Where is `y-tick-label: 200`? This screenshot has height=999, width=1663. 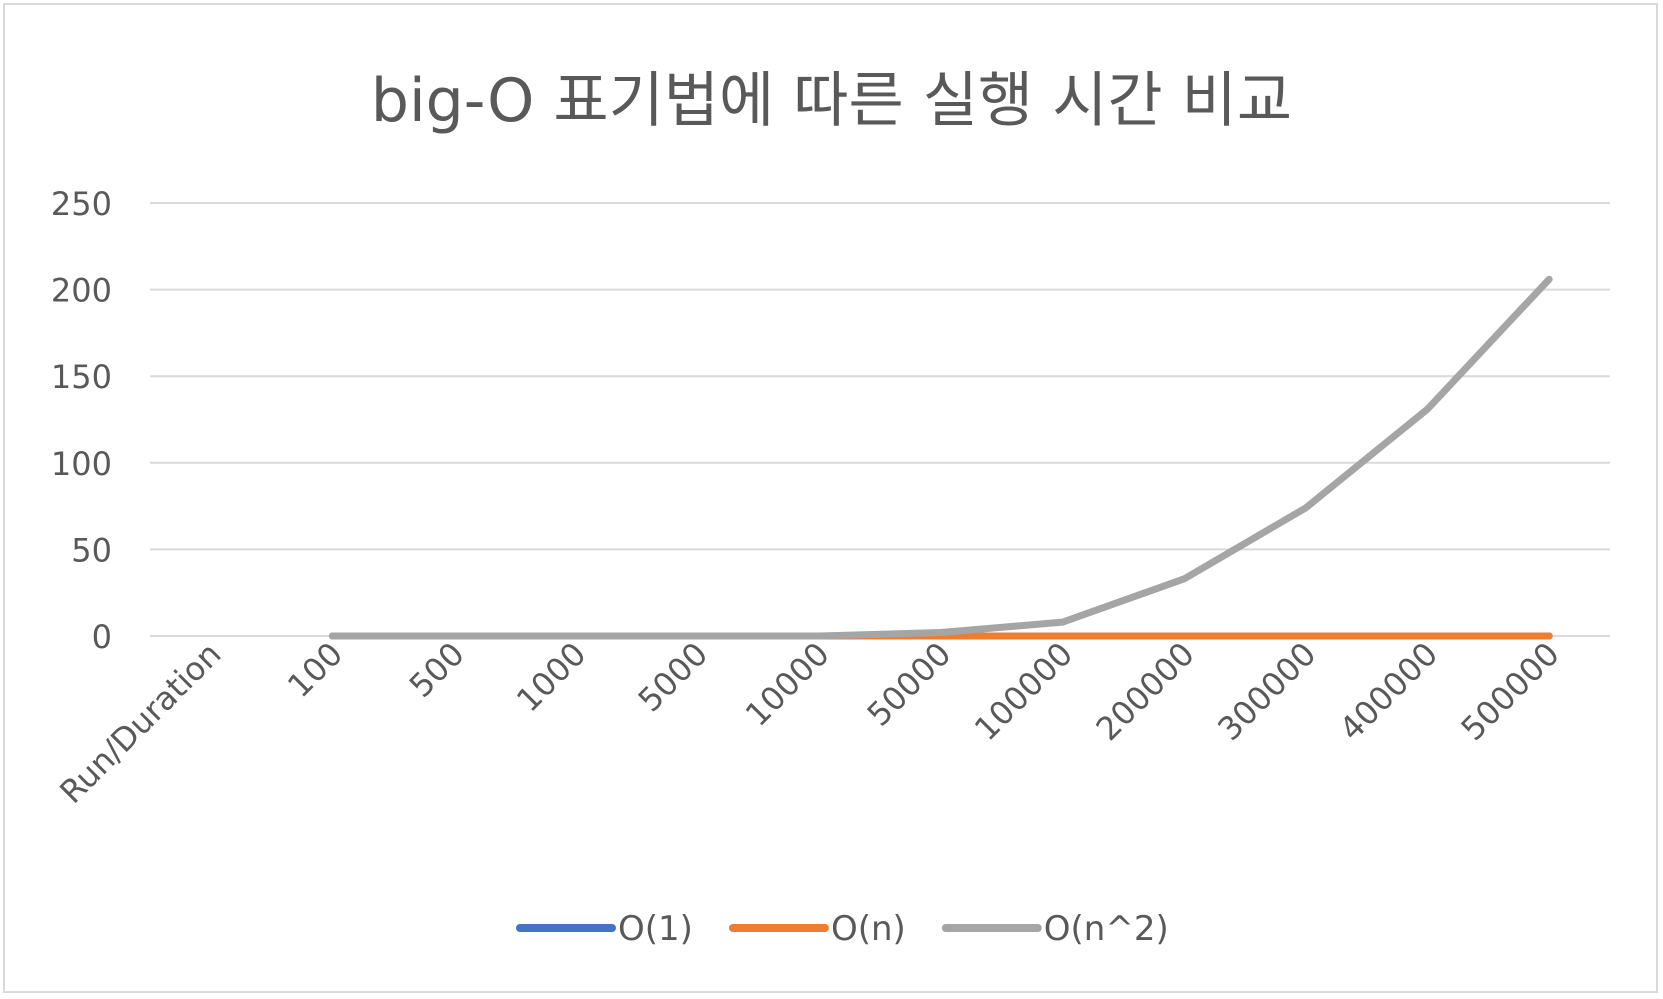
y-tick-label: 200 is located at coordinates (81, 291).